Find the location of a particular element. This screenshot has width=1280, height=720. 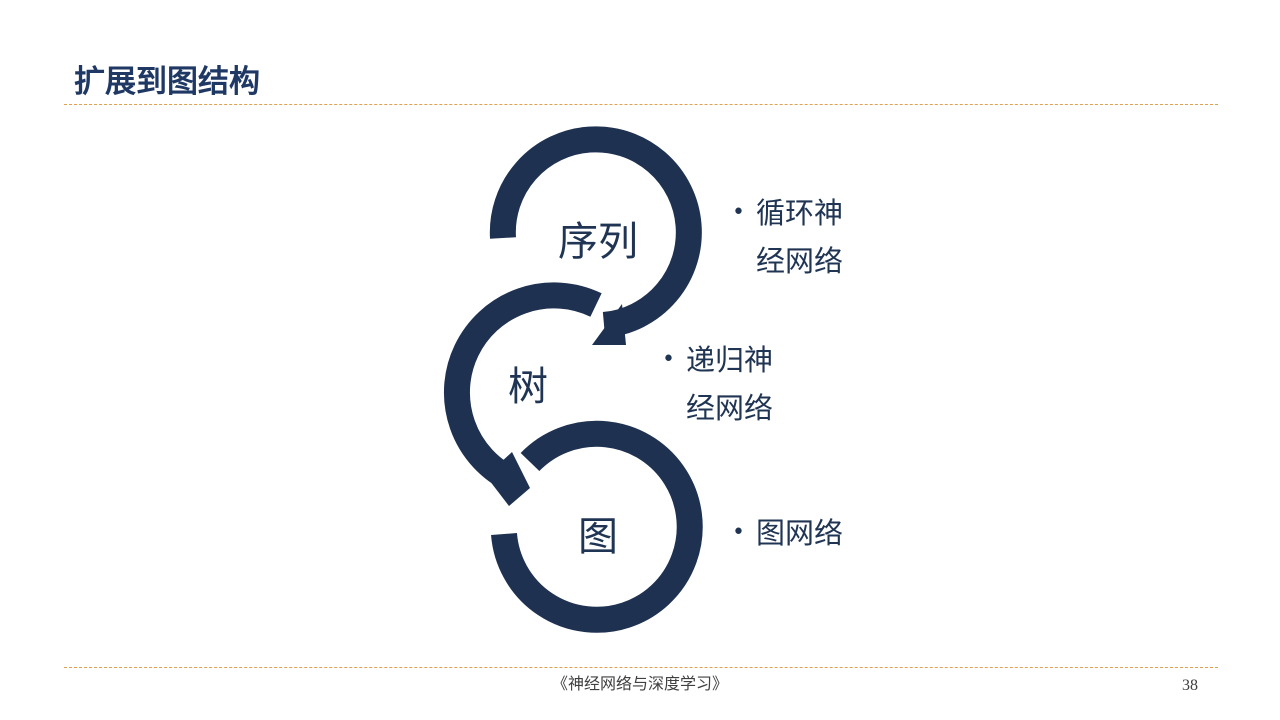

node-label-graph: 图 is located at coordinates (598, 537).